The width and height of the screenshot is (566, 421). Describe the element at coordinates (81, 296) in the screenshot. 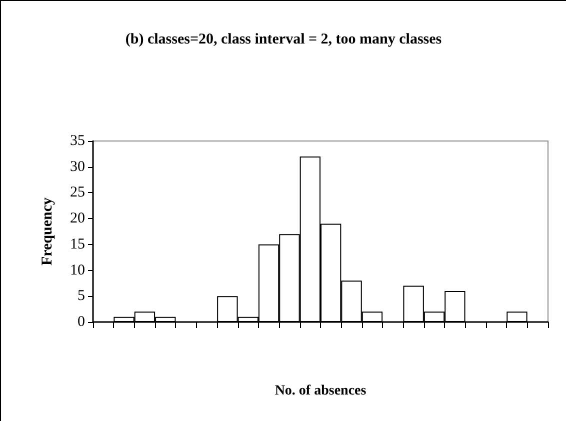

I see `y-tick-label: 5` at that location.